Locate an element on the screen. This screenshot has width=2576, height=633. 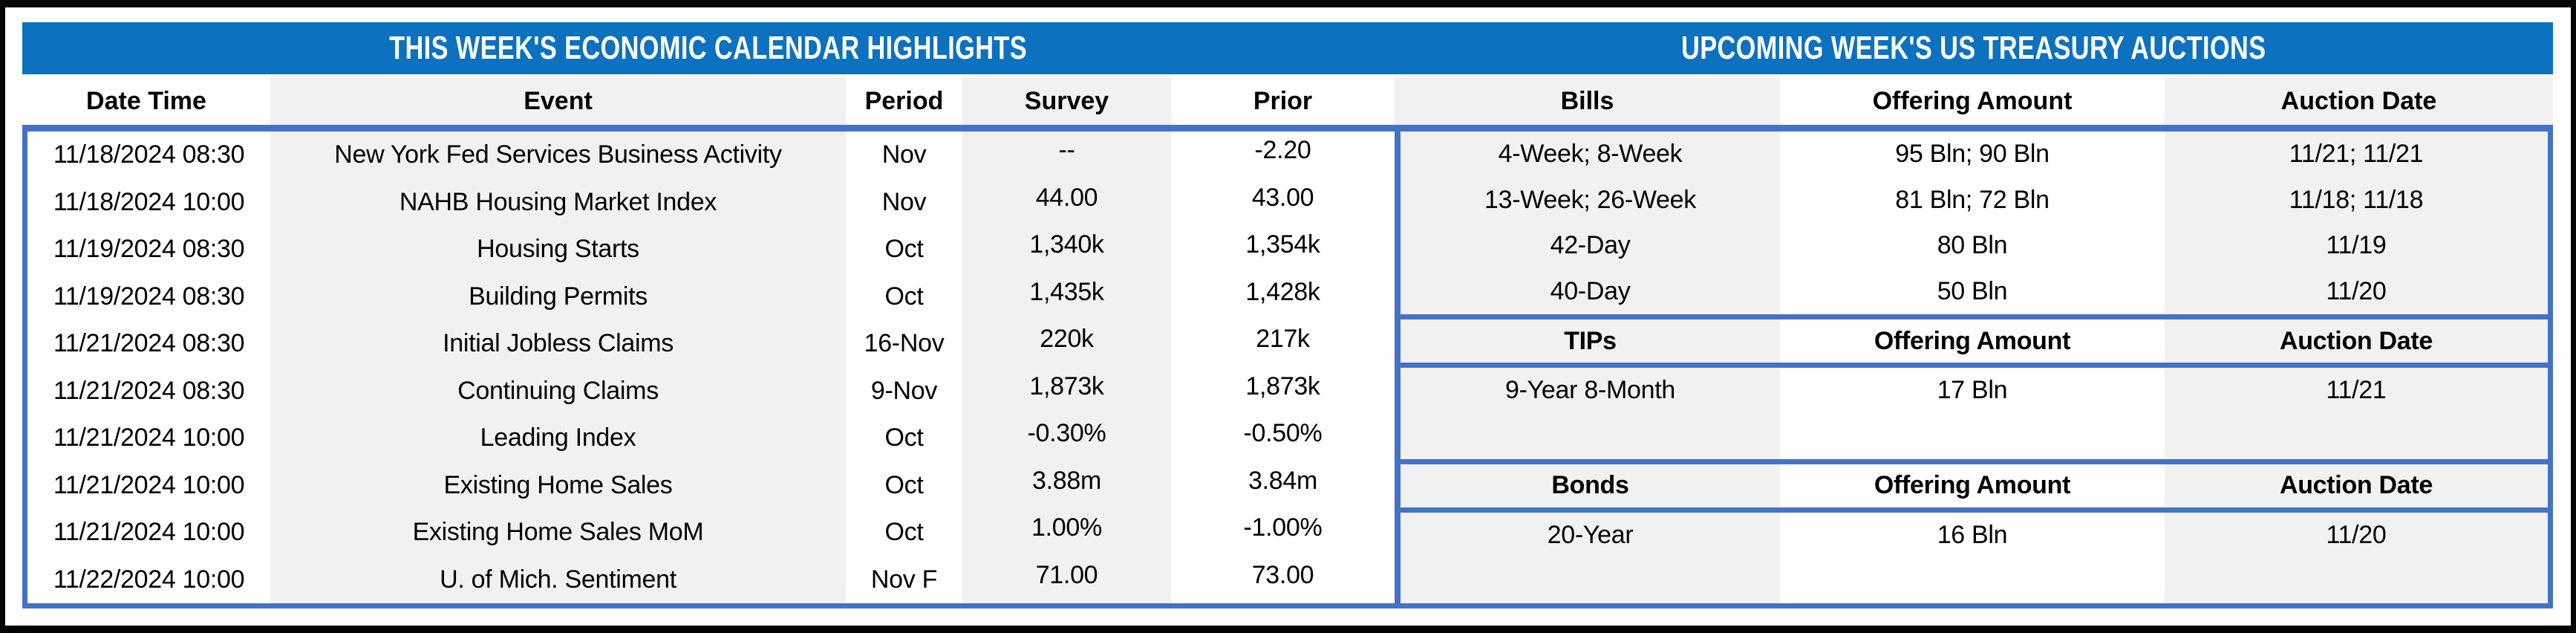
auction-date-cell: 11/19 is located at coordinates (2356, 246).